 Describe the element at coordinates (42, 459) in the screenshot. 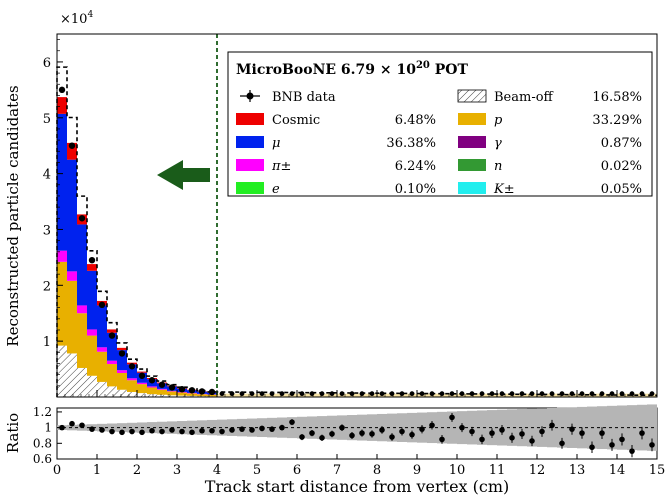

I see `ratio-y-tick-label: 0.6` at that location.